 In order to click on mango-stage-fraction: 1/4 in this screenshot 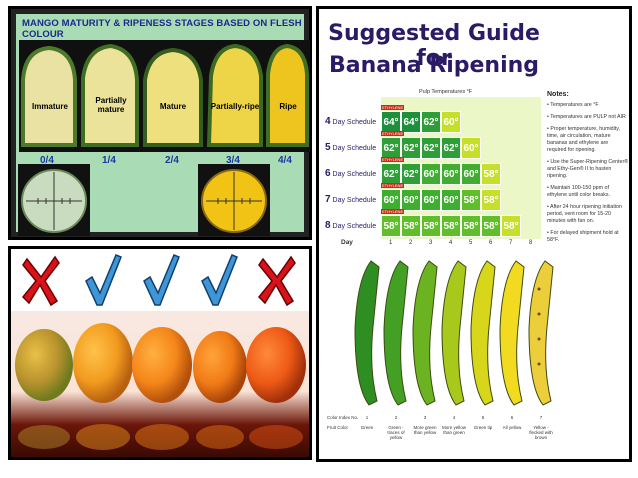, I will do `click(109, 160)`.